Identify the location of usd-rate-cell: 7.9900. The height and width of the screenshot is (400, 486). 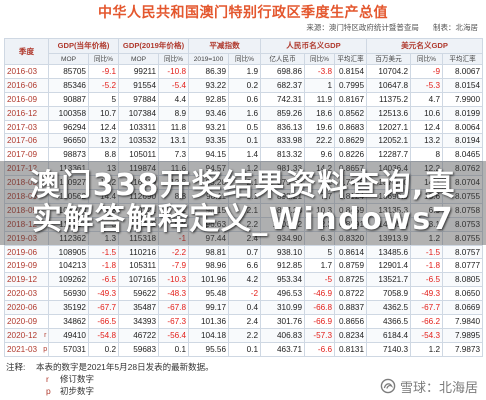
(463, 99).